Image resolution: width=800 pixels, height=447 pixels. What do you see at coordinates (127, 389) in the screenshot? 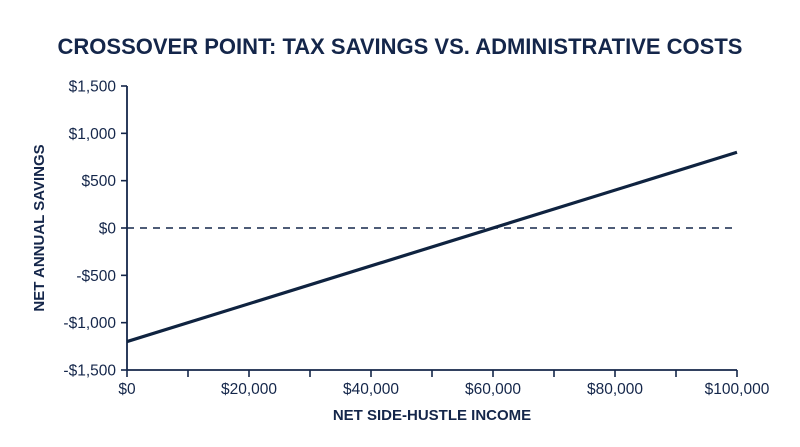
I see `x-tick-label: $0` at bounding box center [127, 389].